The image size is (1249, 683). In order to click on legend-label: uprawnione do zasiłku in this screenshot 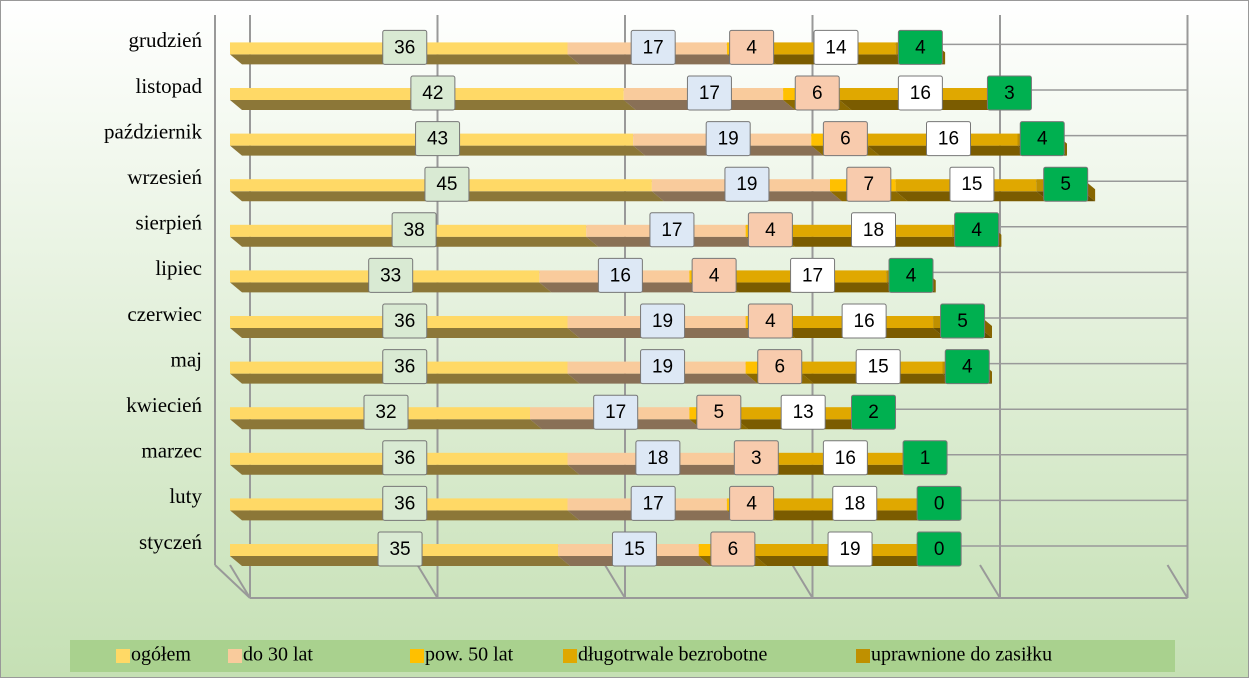, I will do `click(961, 655)`.